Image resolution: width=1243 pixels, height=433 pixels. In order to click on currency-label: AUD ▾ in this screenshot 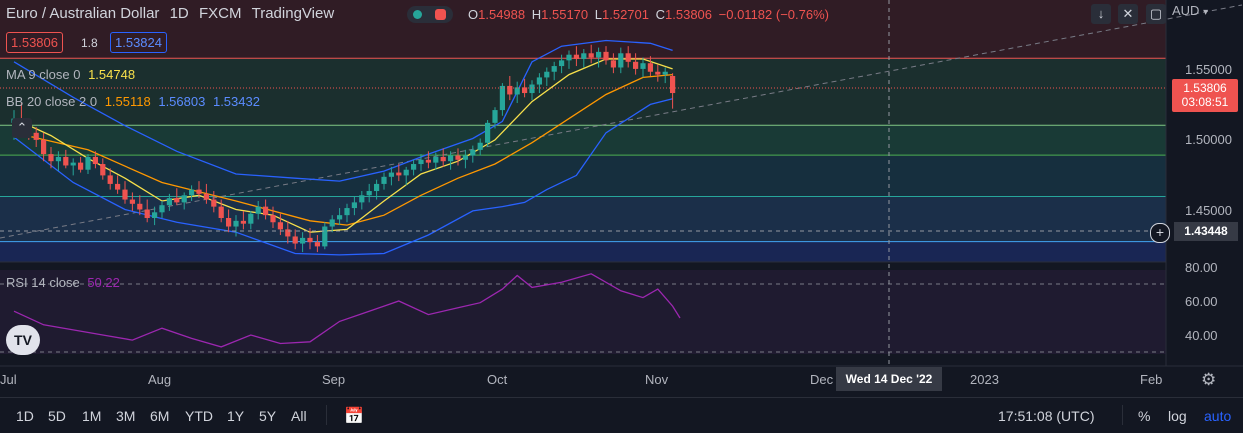, I will do `click(1190, 10)`.